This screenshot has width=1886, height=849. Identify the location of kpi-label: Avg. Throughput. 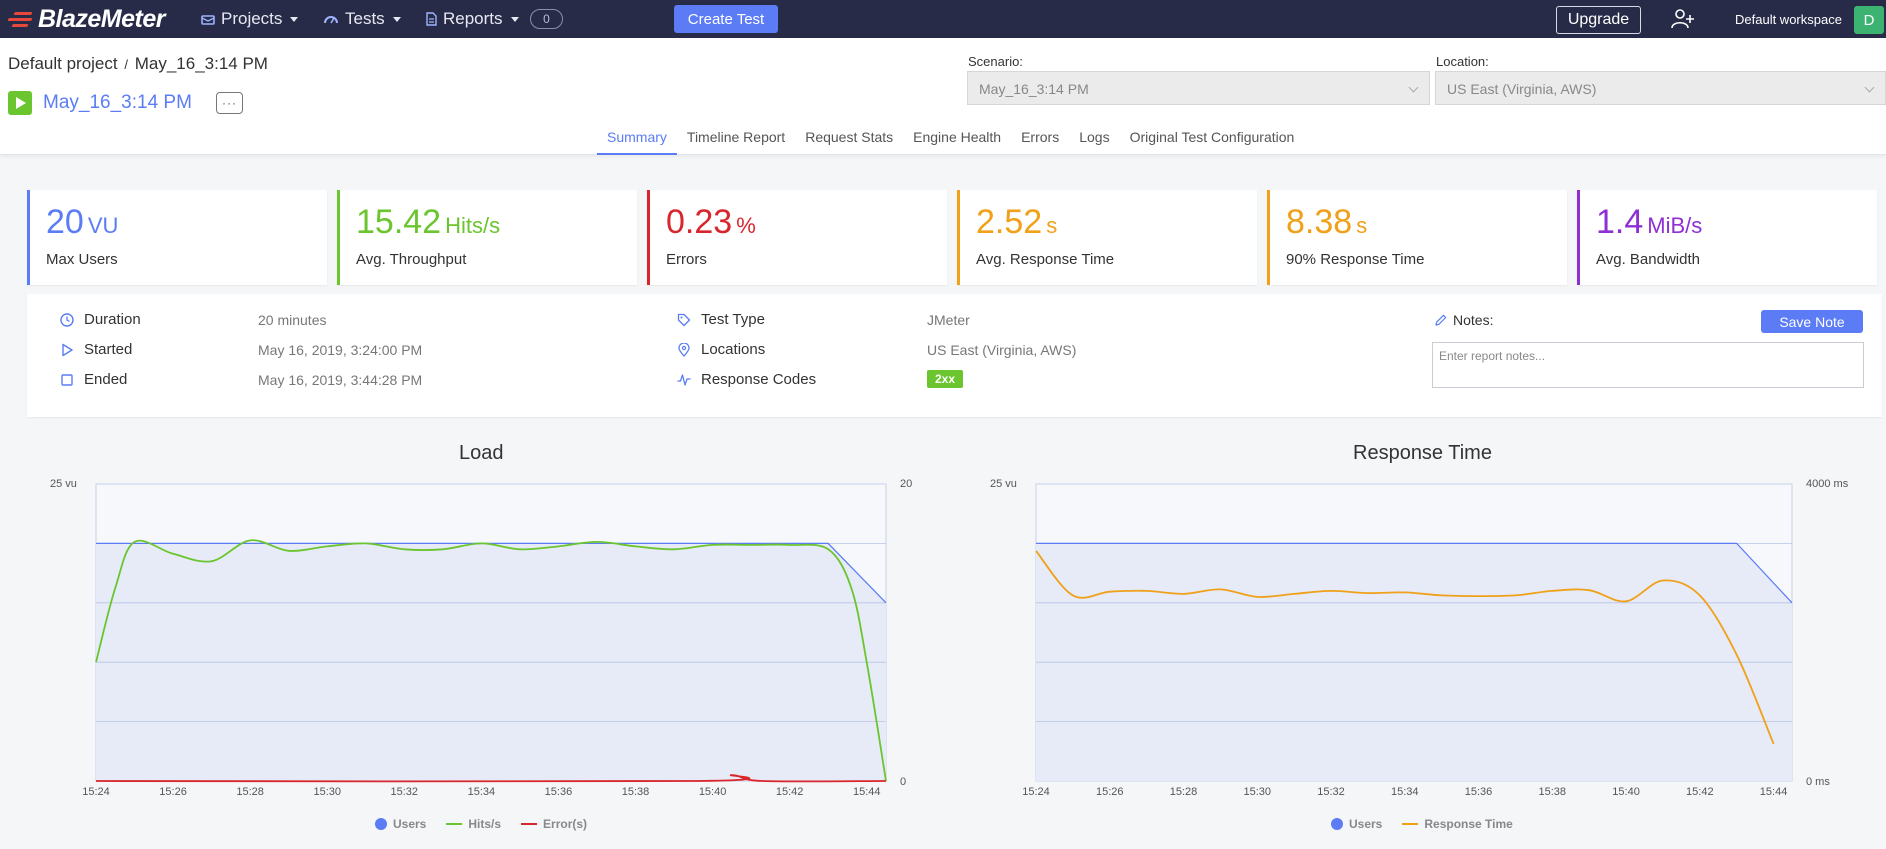
(411, 259).